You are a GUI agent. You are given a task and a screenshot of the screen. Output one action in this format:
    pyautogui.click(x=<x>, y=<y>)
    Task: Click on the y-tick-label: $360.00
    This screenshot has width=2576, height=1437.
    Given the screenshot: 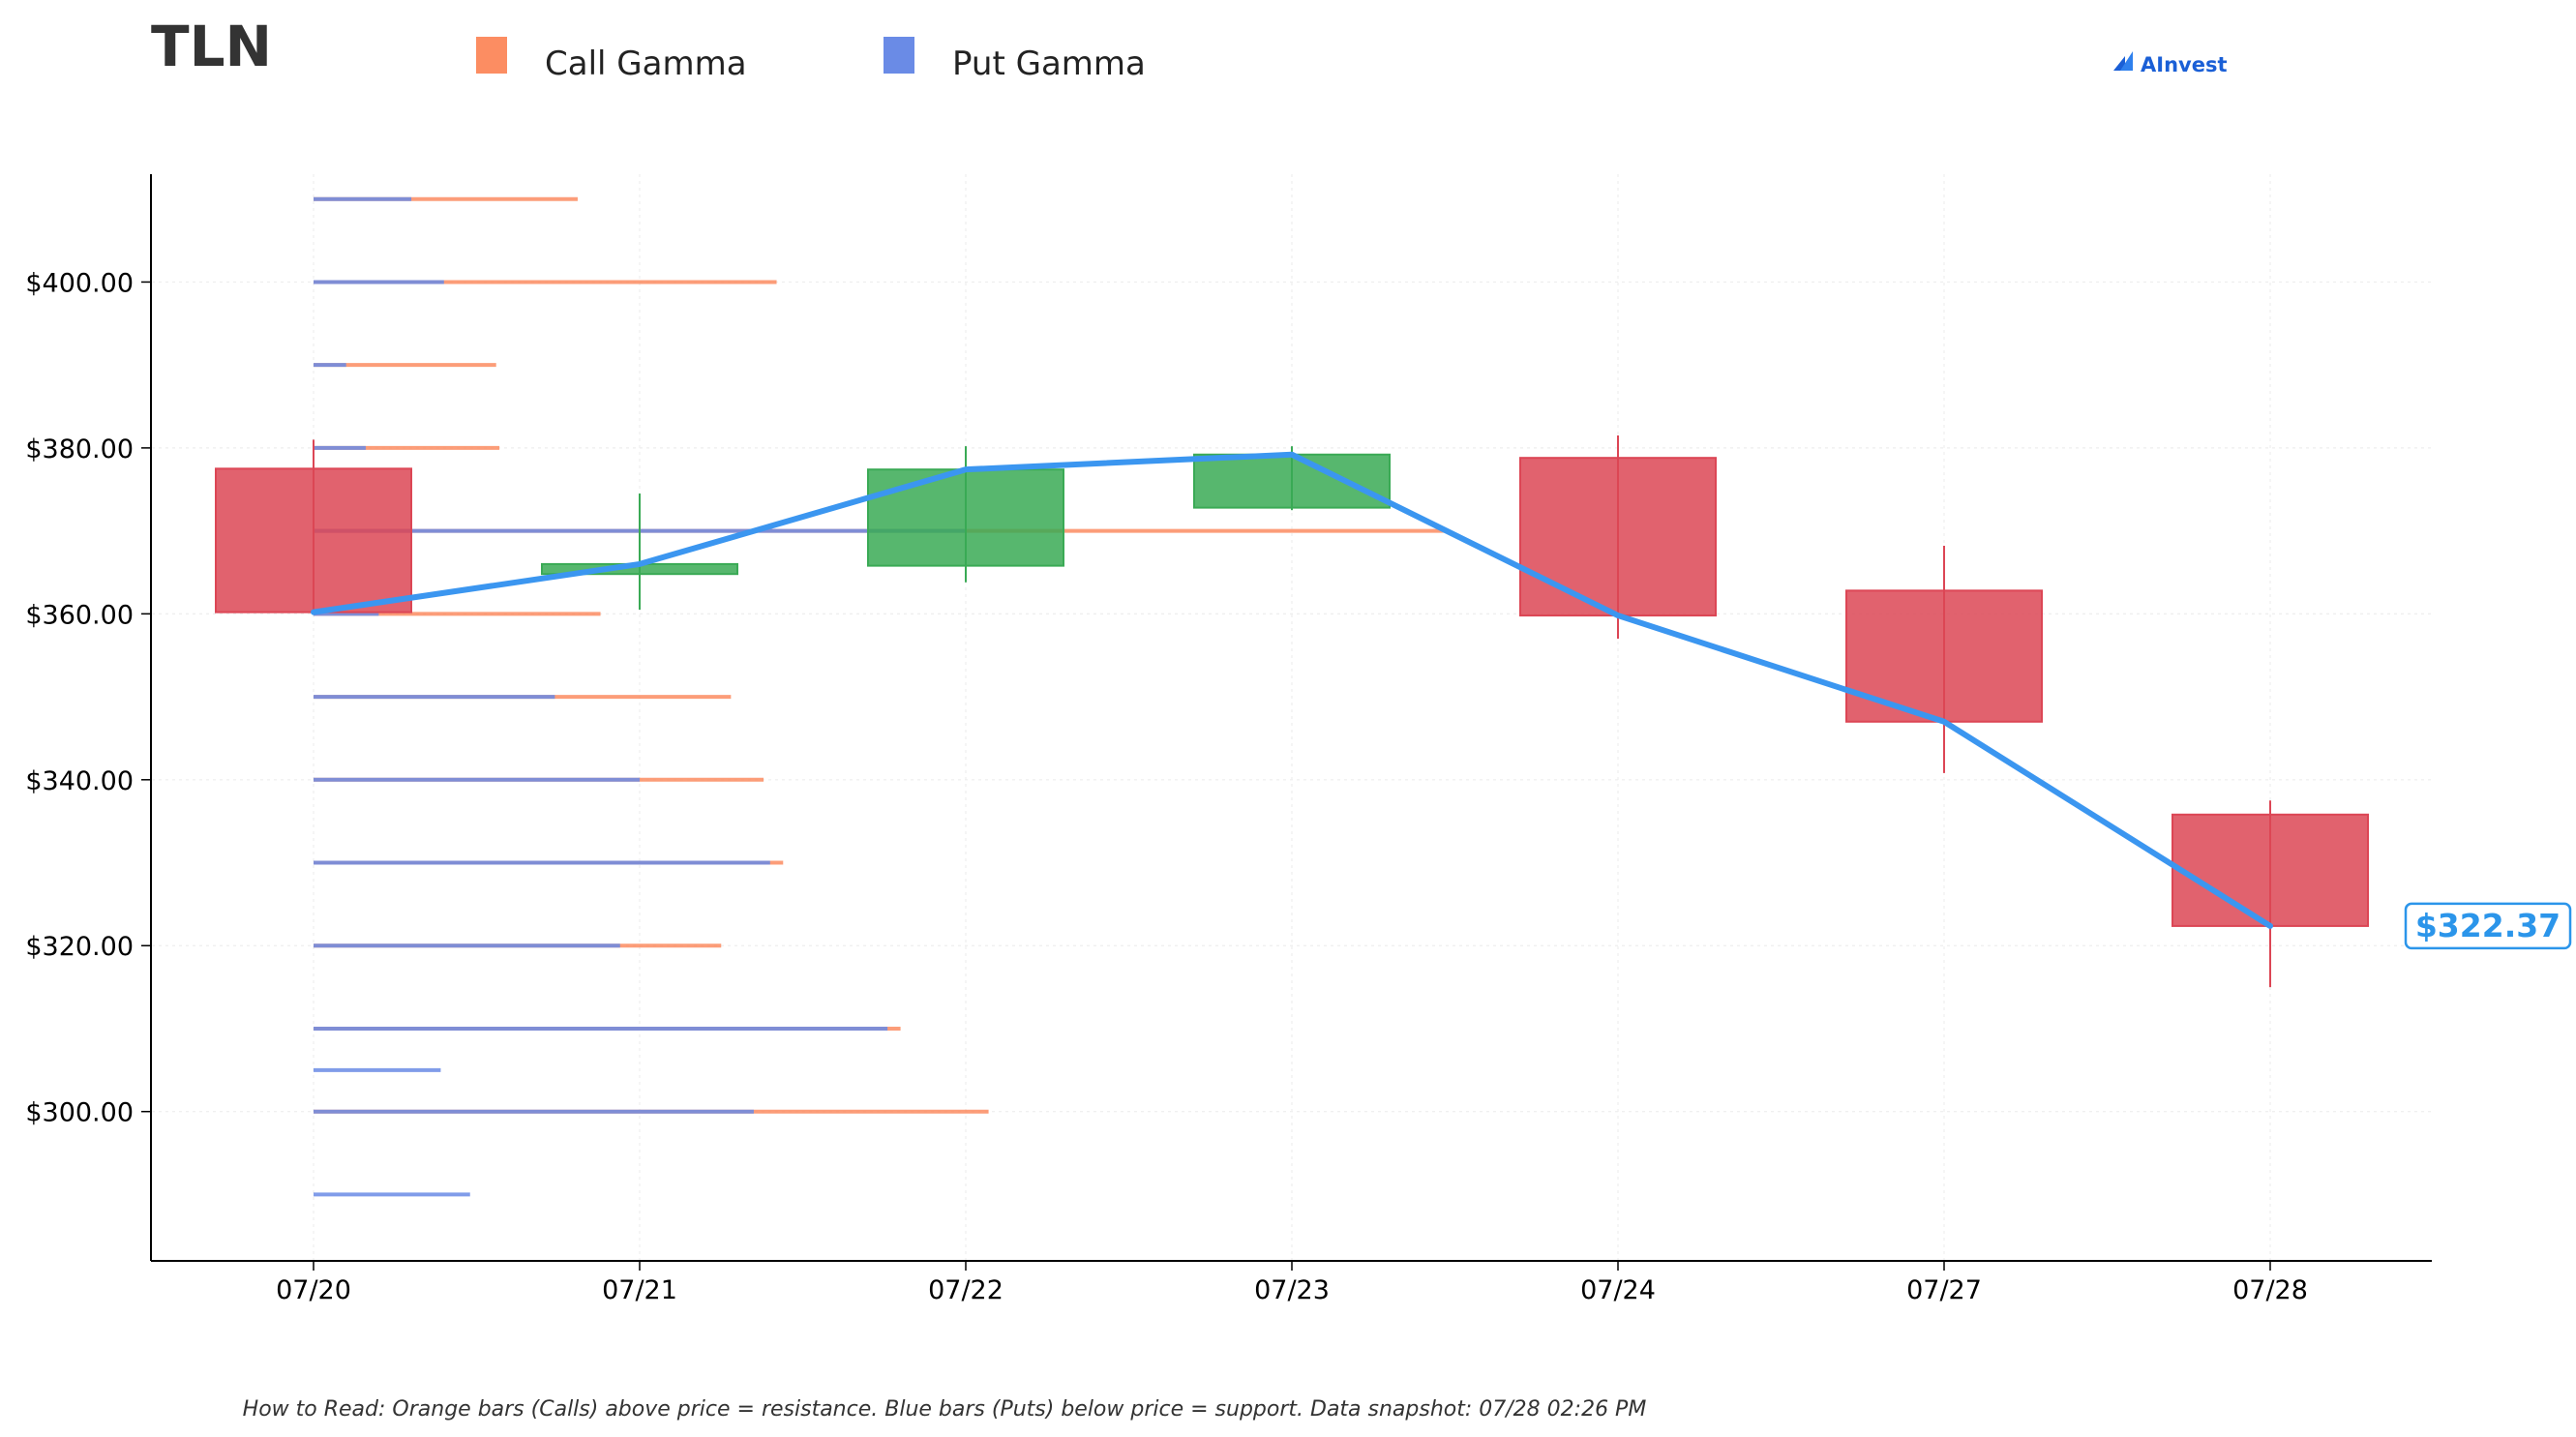 What is the action you would take?
    pyautogui.click(x=79, y=615)
    